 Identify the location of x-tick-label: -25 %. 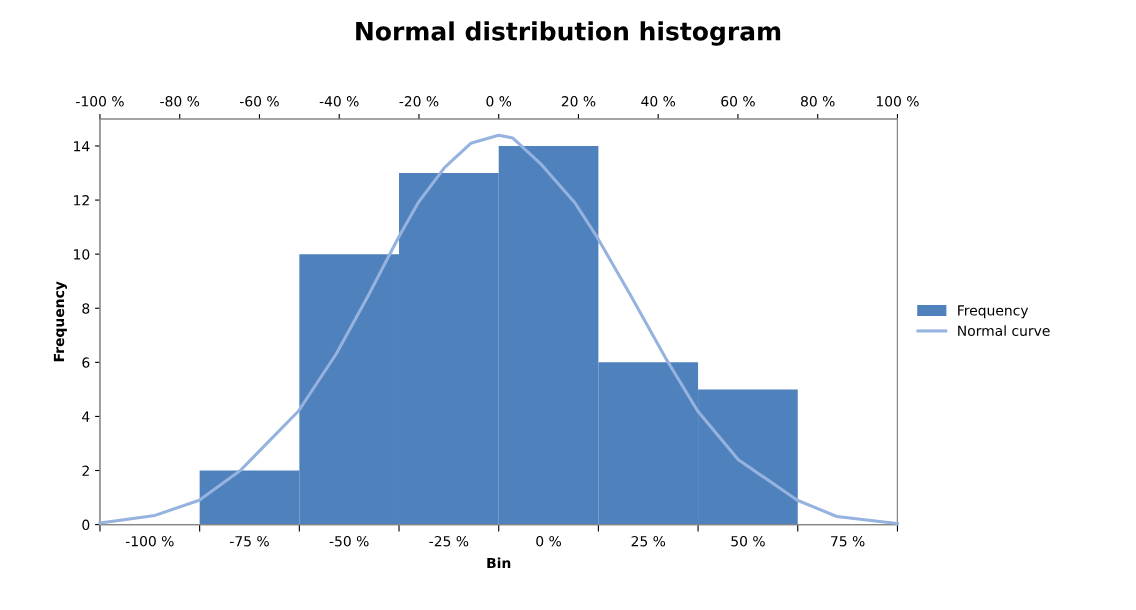
(449, 541).